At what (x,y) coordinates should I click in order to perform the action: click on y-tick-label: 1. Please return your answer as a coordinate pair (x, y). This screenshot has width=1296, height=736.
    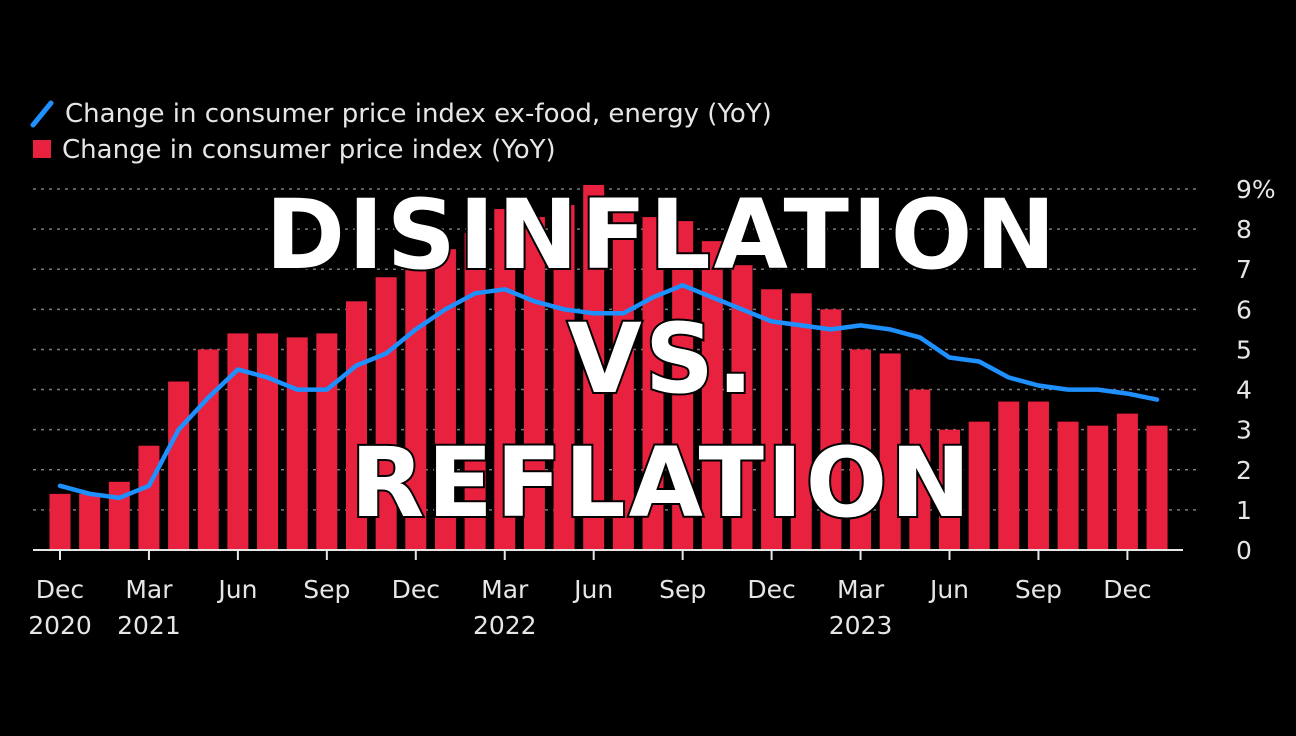
    Looking at the image, I should click on (1244, 510).